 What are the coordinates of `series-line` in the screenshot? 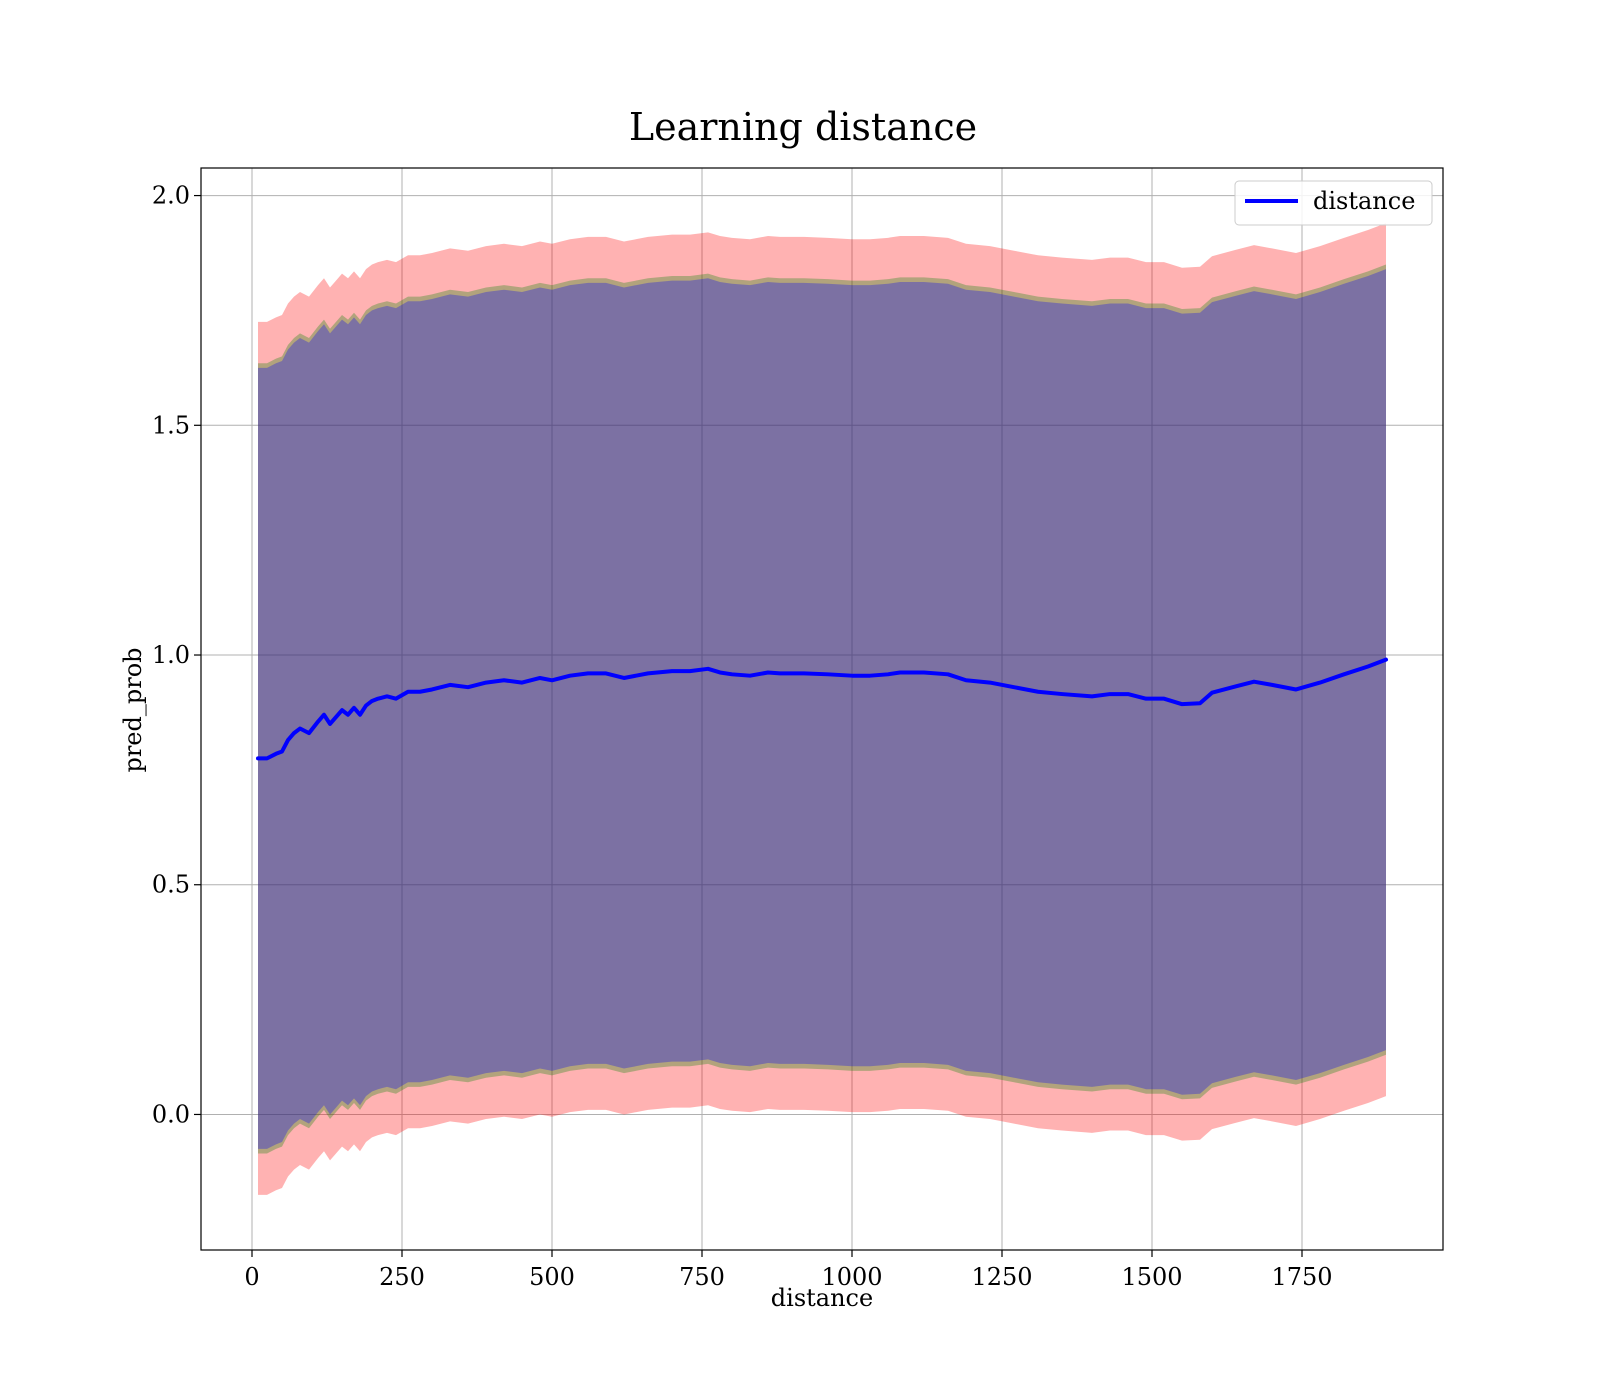 It's located at (822, 709).